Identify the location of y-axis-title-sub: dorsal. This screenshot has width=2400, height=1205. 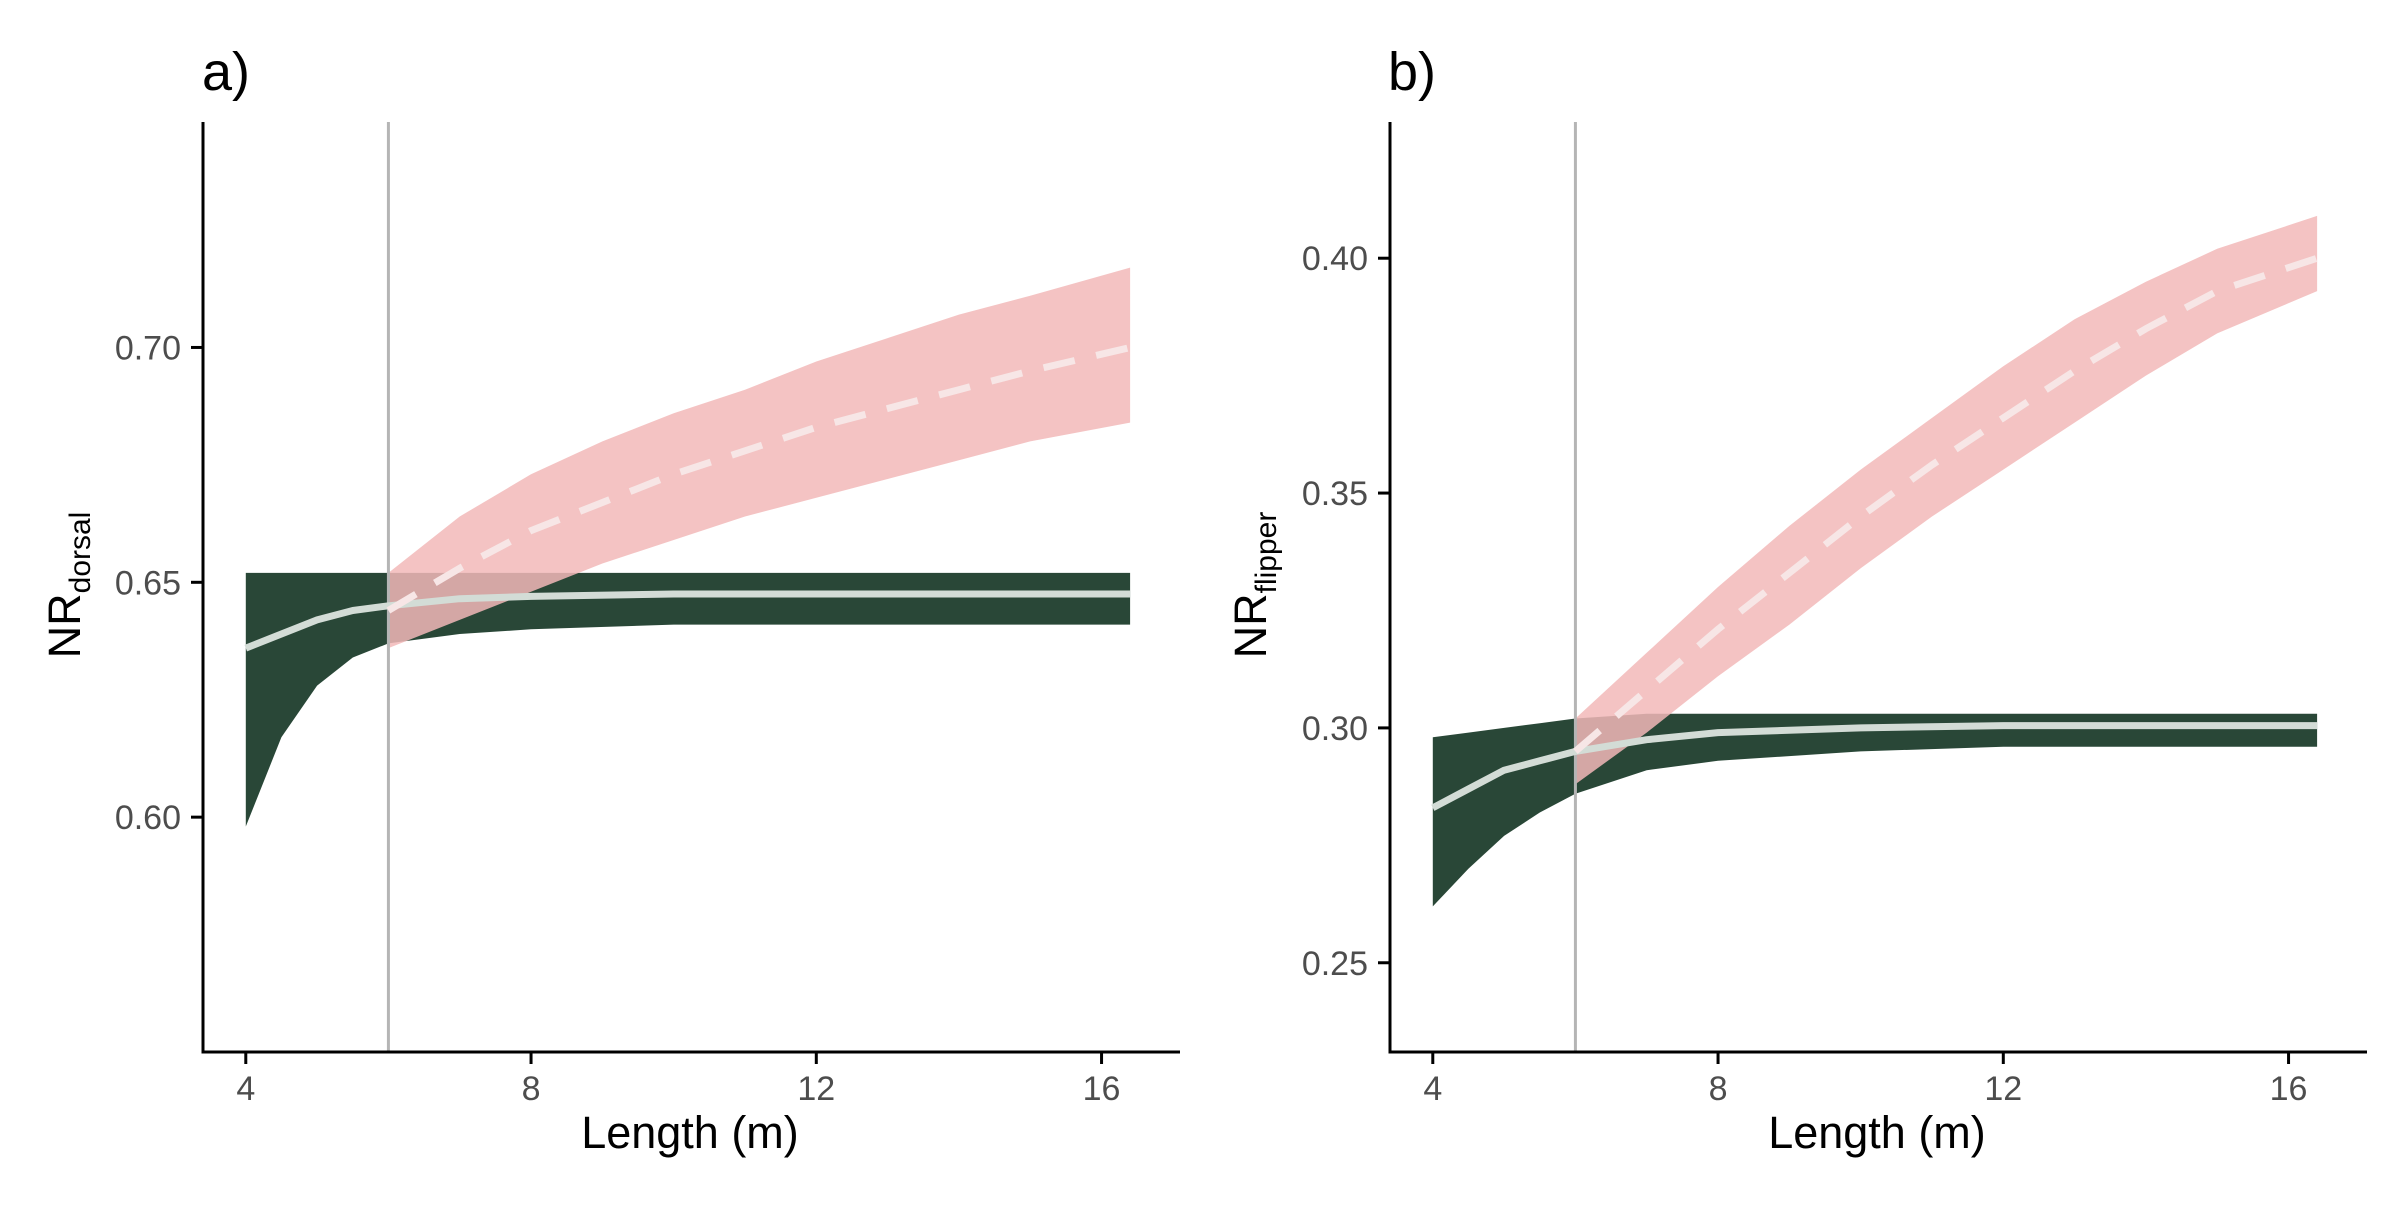
(80, 553).